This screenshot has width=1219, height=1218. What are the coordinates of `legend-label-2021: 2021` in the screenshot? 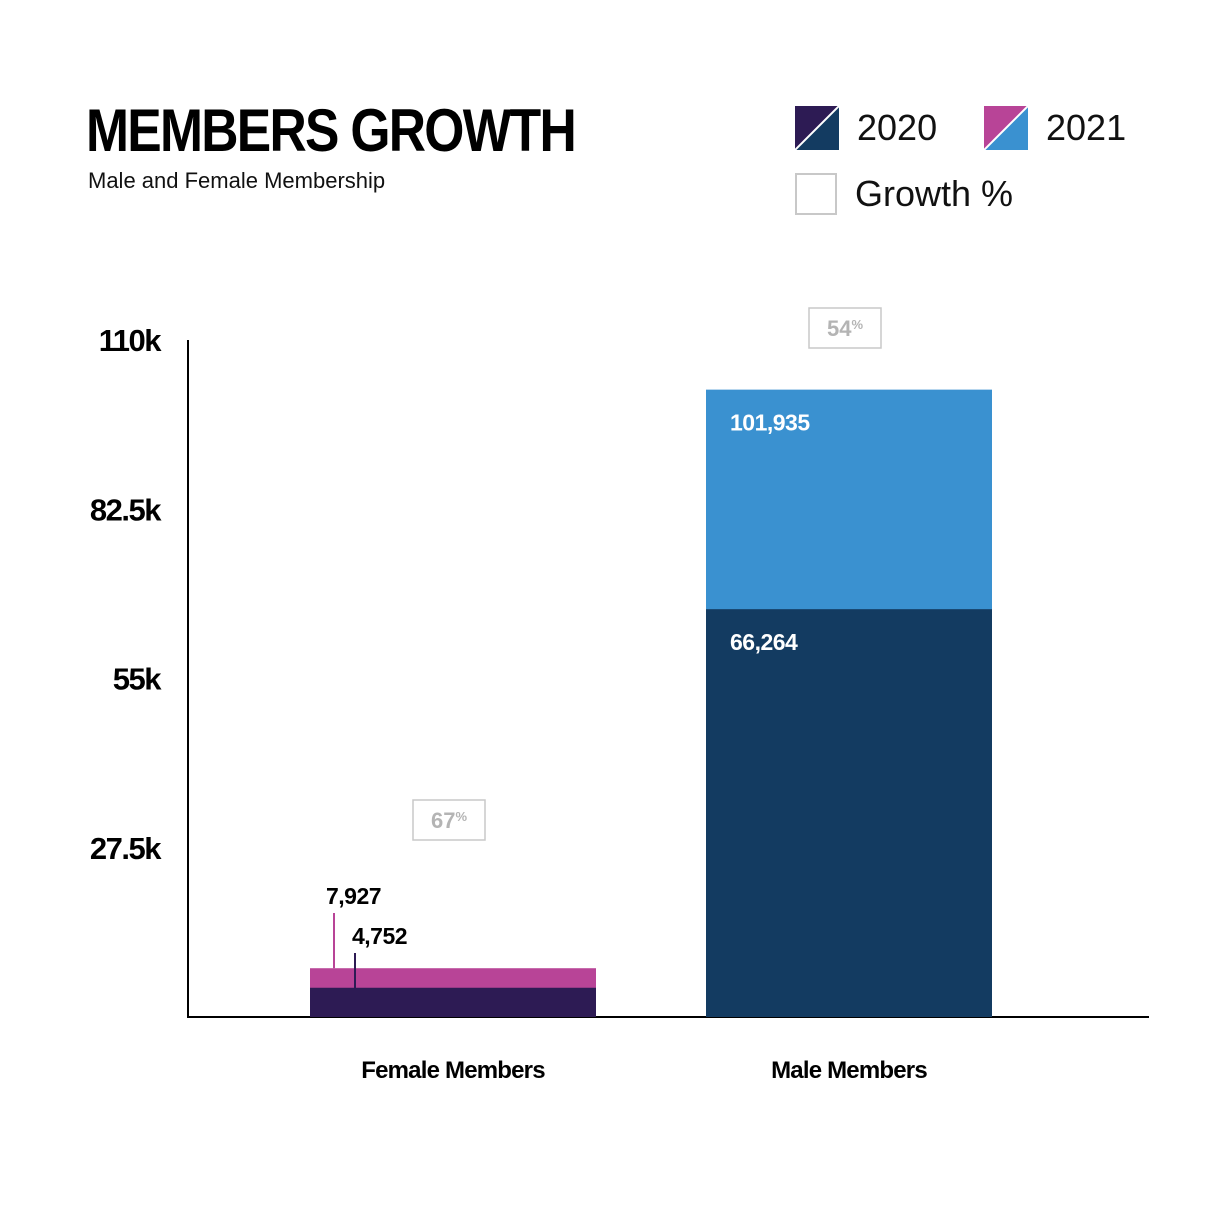 It's located at (1086, 127).